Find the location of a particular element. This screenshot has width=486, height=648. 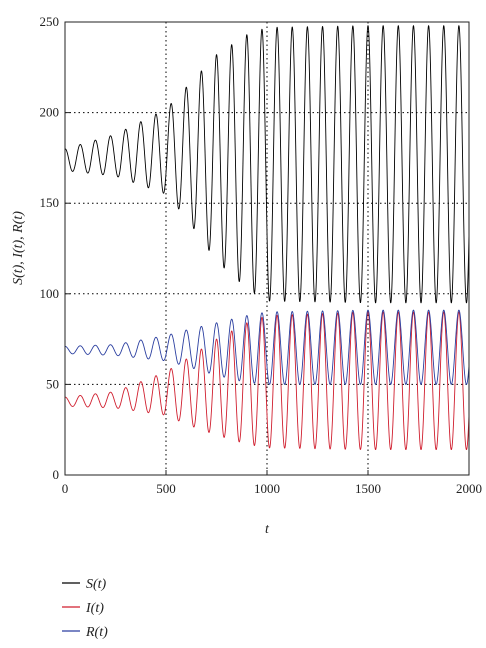

series-line-r is located at coordinates (267, 347).